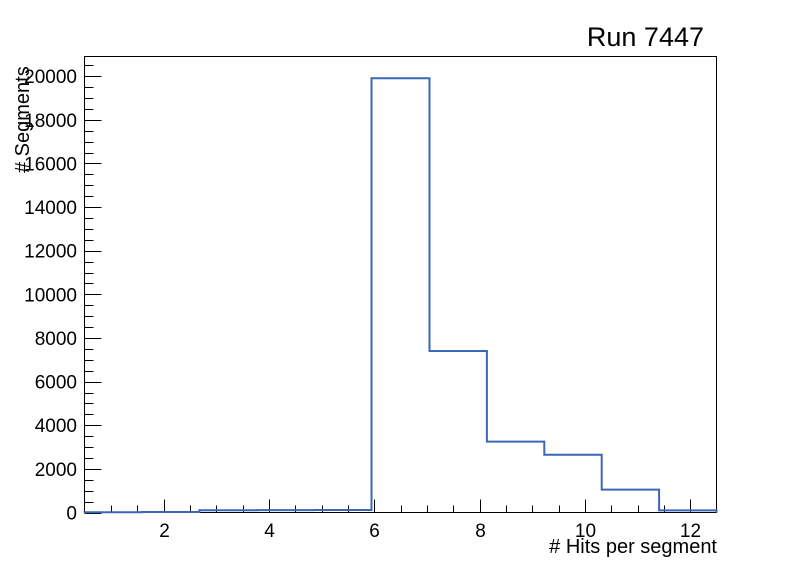 This screenshot has height=572, width=796. Describe the element at coordinates (480, 531) in the screenshot. I see `x-tick-label: 8` at that location.